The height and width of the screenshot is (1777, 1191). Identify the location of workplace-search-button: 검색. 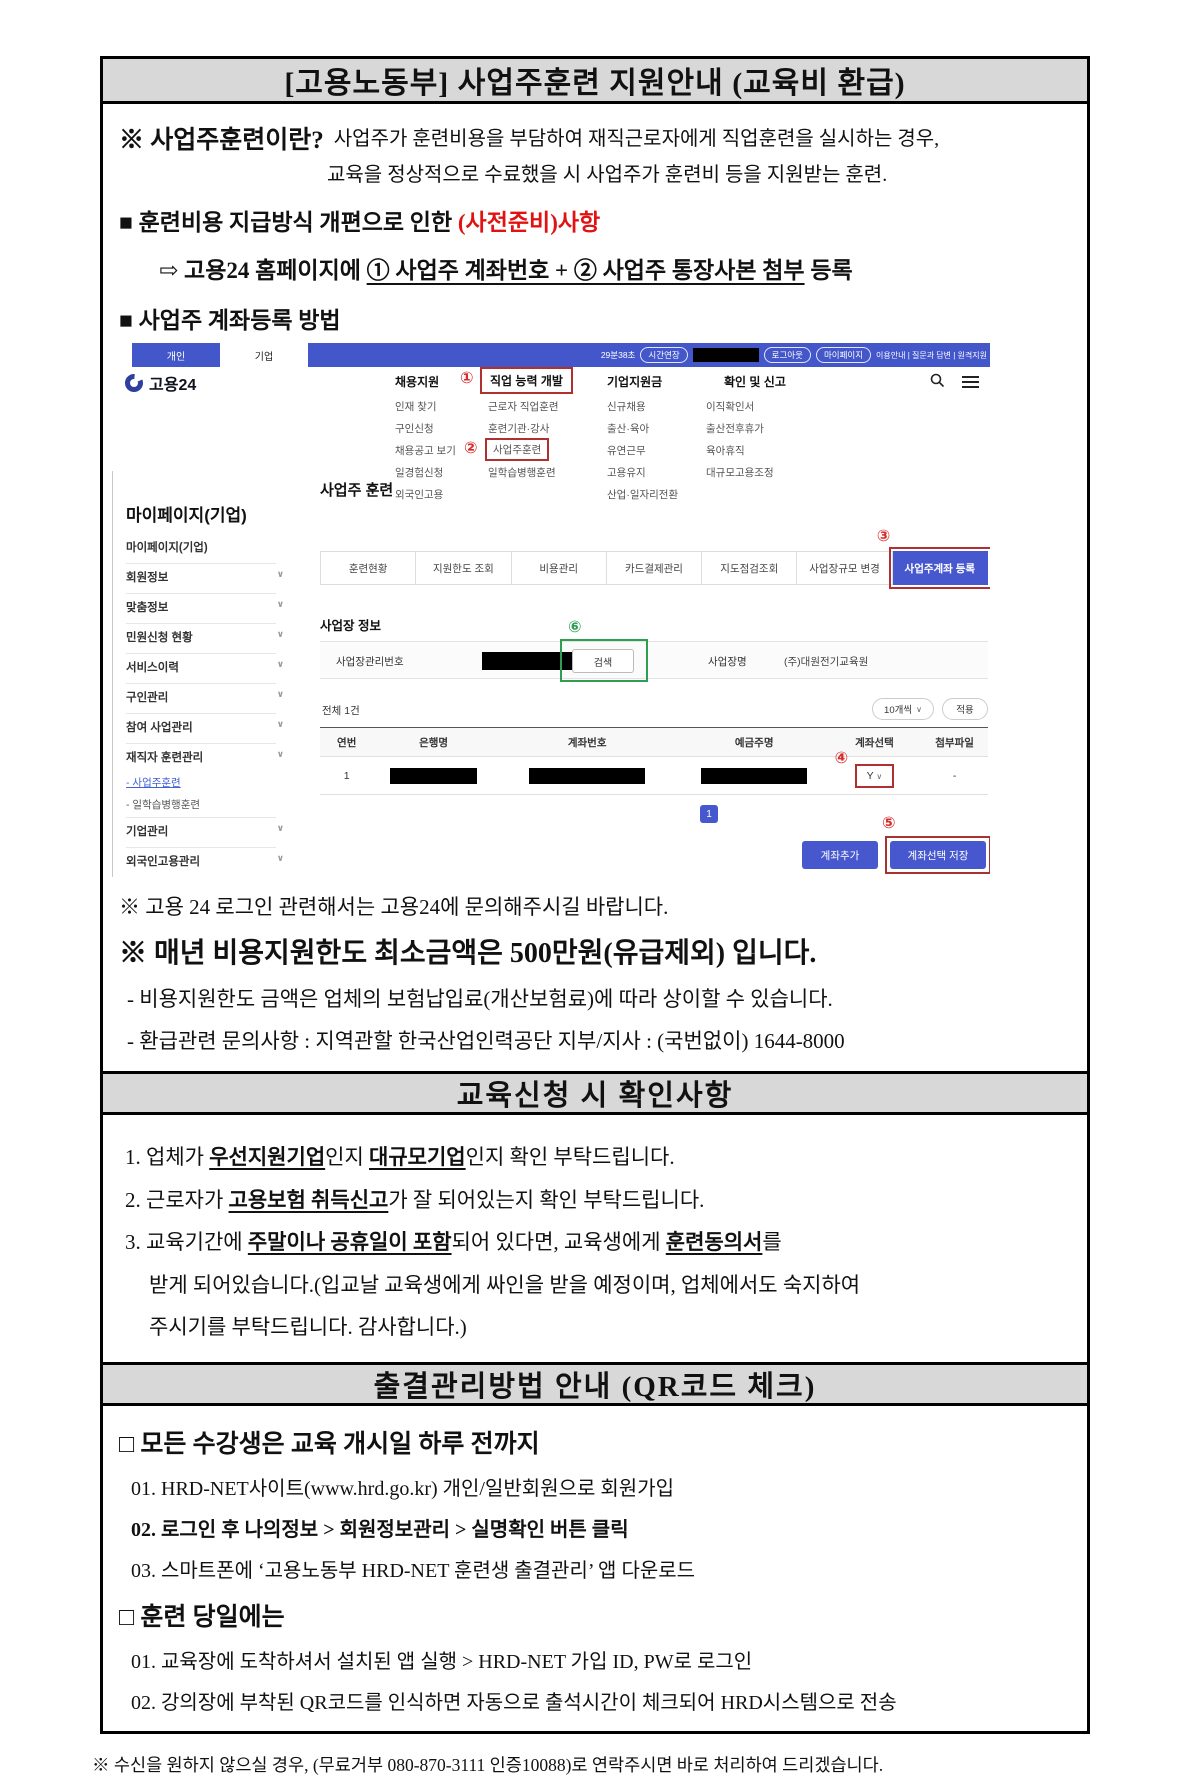
(603, 661).